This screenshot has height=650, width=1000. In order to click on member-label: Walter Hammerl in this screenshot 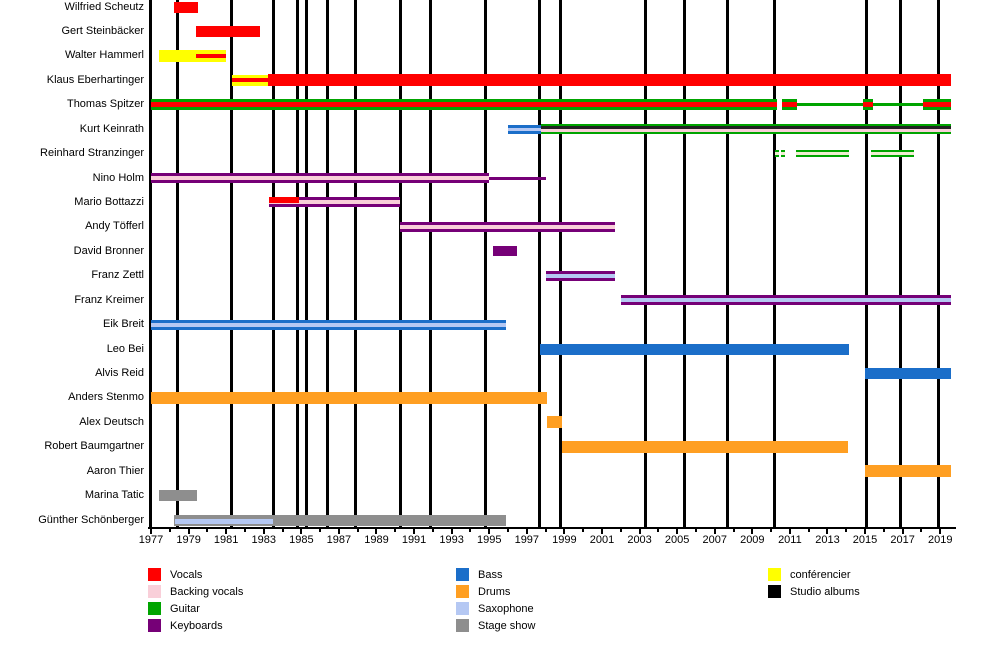, I will do `click(104, 55)`.